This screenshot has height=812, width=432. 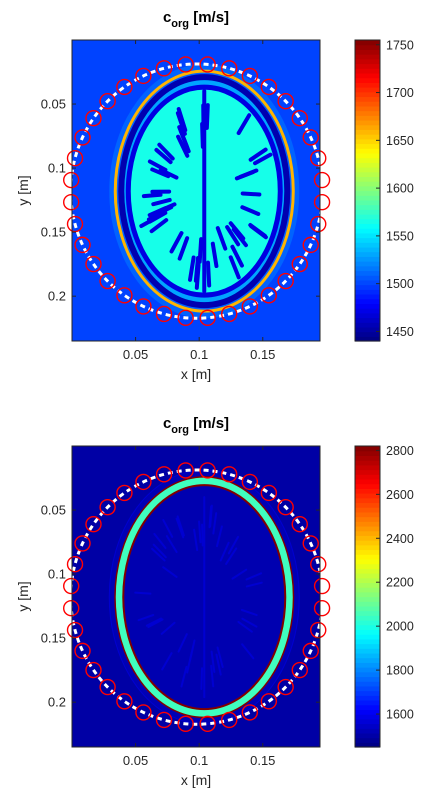 I want to click on y-tick-label: 0.05, so click(x=53, y=510).